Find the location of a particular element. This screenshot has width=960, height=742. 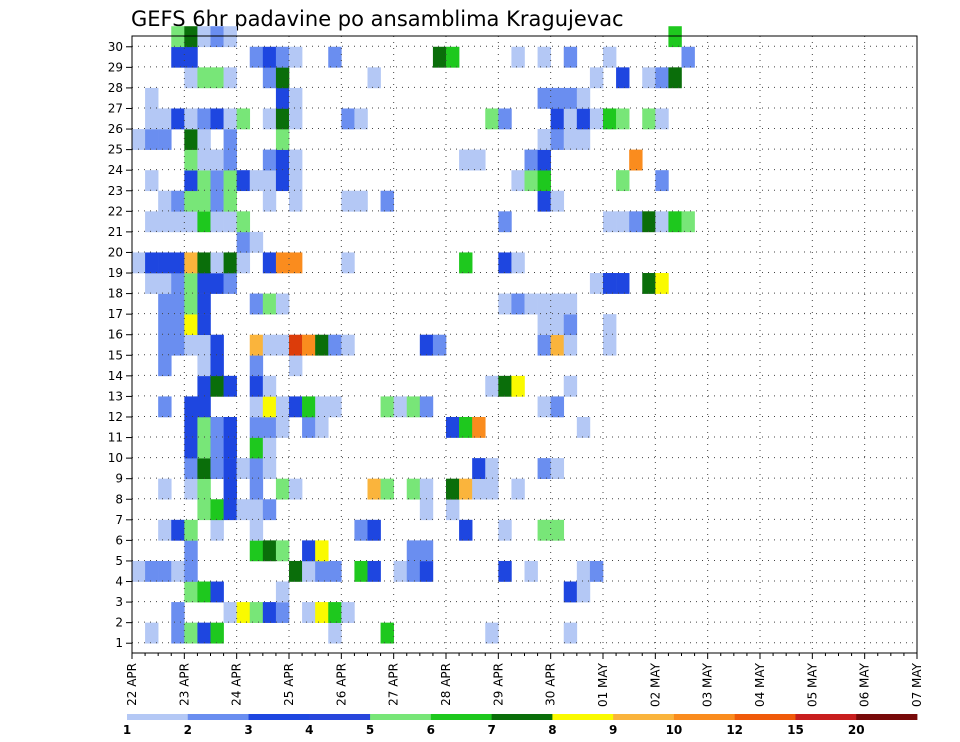

colorbar-swatch is located at coordinates (279, 717).